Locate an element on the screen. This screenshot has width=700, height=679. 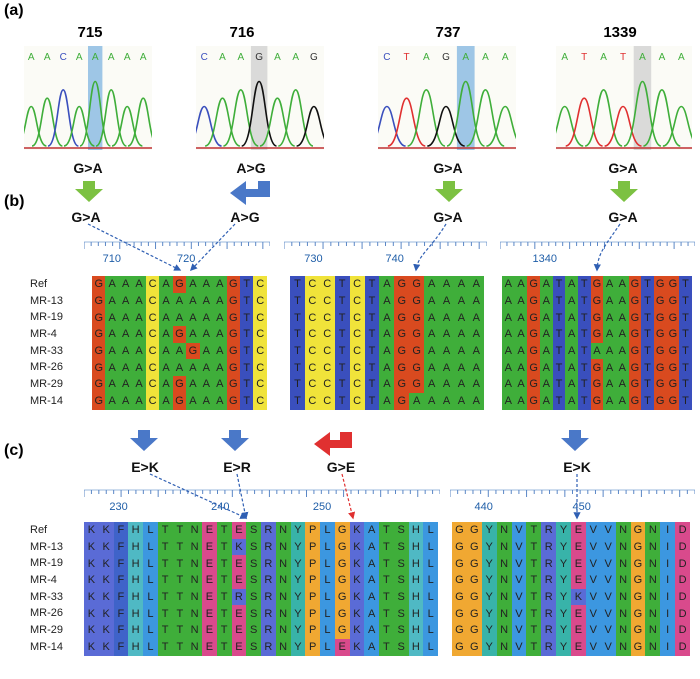
red-bent-arrow-c3 is located at coordinates (333, 444).